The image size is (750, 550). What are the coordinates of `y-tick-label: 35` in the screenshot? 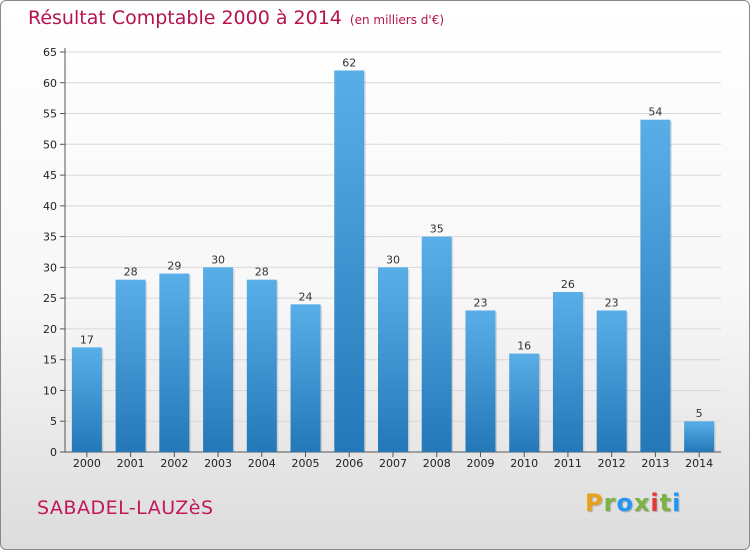 It's located at (50, 237).